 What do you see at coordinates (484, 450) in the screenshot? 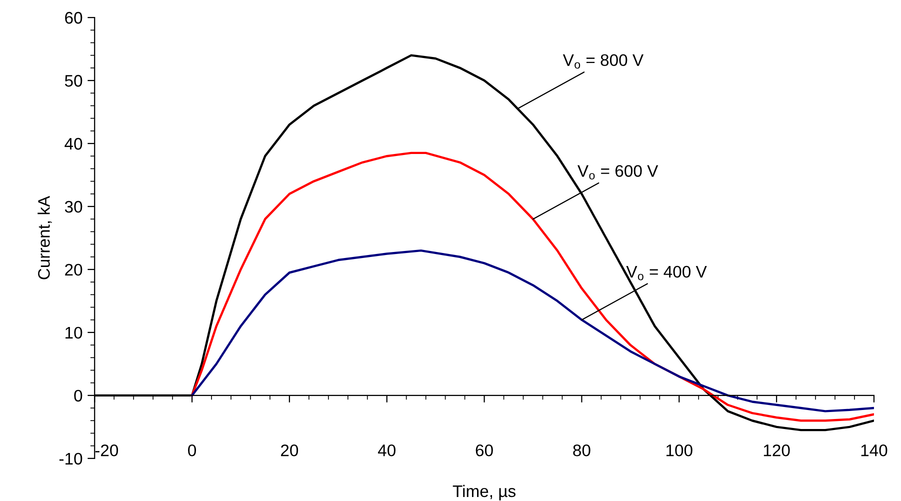
I see `x-tick-label: 60` at bounding box center [484, 450].